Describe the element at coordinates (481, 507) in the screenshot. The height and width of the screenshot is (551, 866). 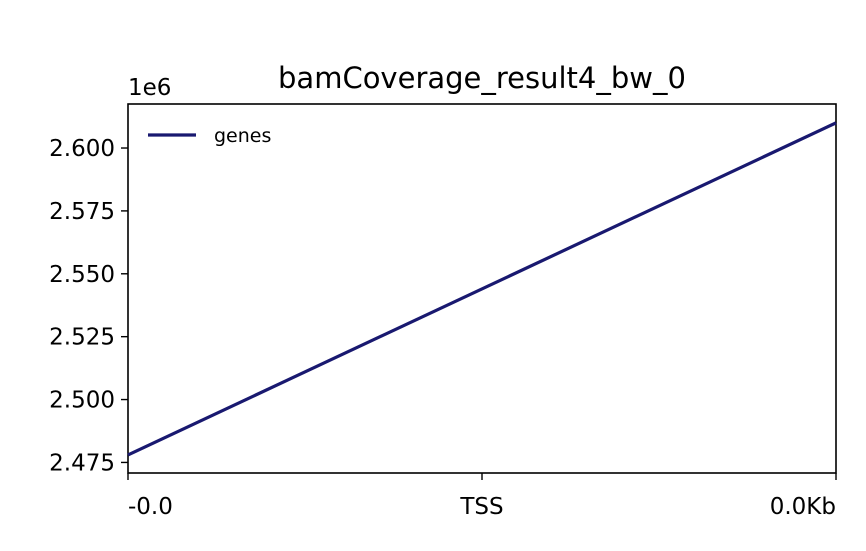
I see `x-tick-label: TSS` at that location.